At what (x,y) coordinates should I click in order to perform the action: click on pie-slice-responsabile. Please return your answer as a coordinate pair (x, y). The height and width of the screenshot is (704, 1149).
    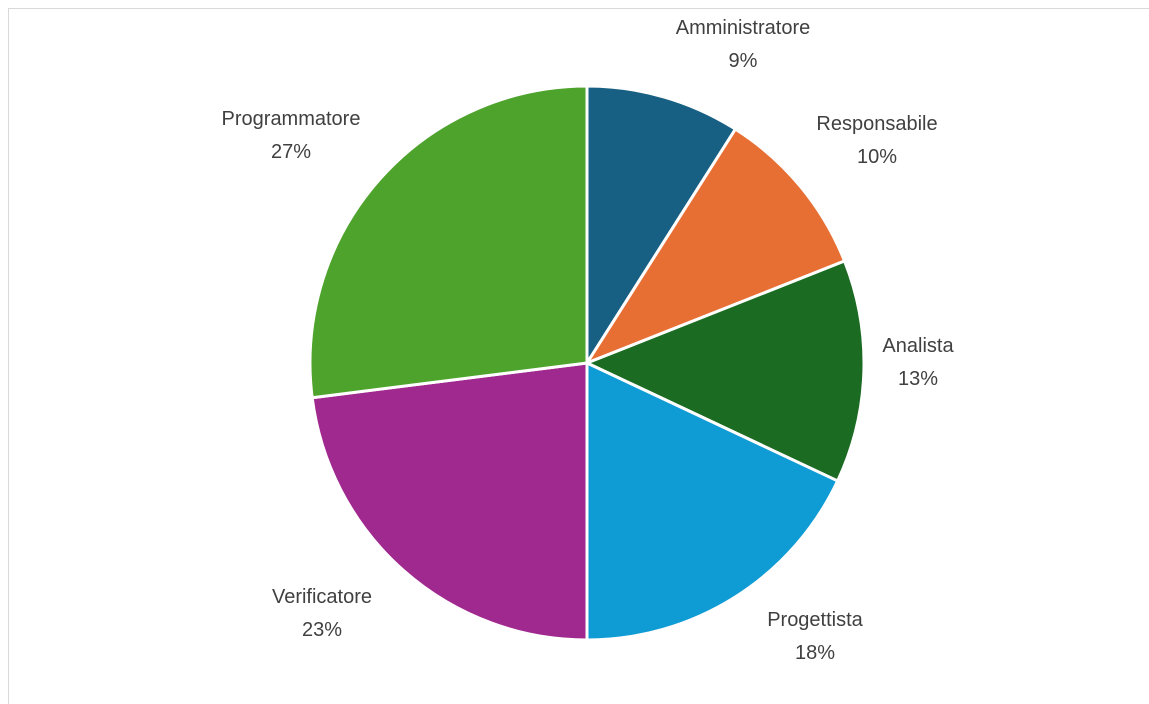
    Looking at the image, I should click on (716, 246).